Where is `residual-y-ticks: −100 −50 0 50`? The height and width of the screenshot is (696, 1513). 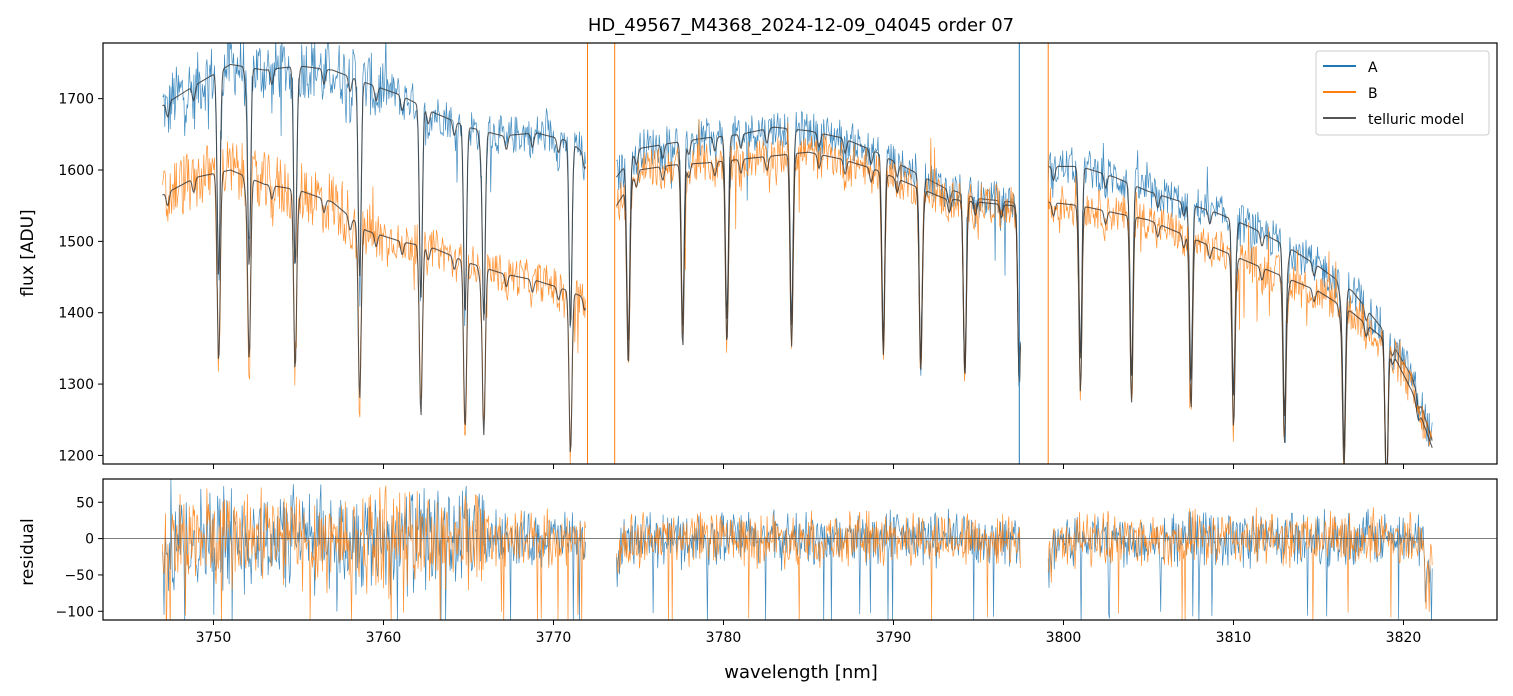 residual-y-ticks: −100 −50 0 50 is located at coordinates (79, 557).